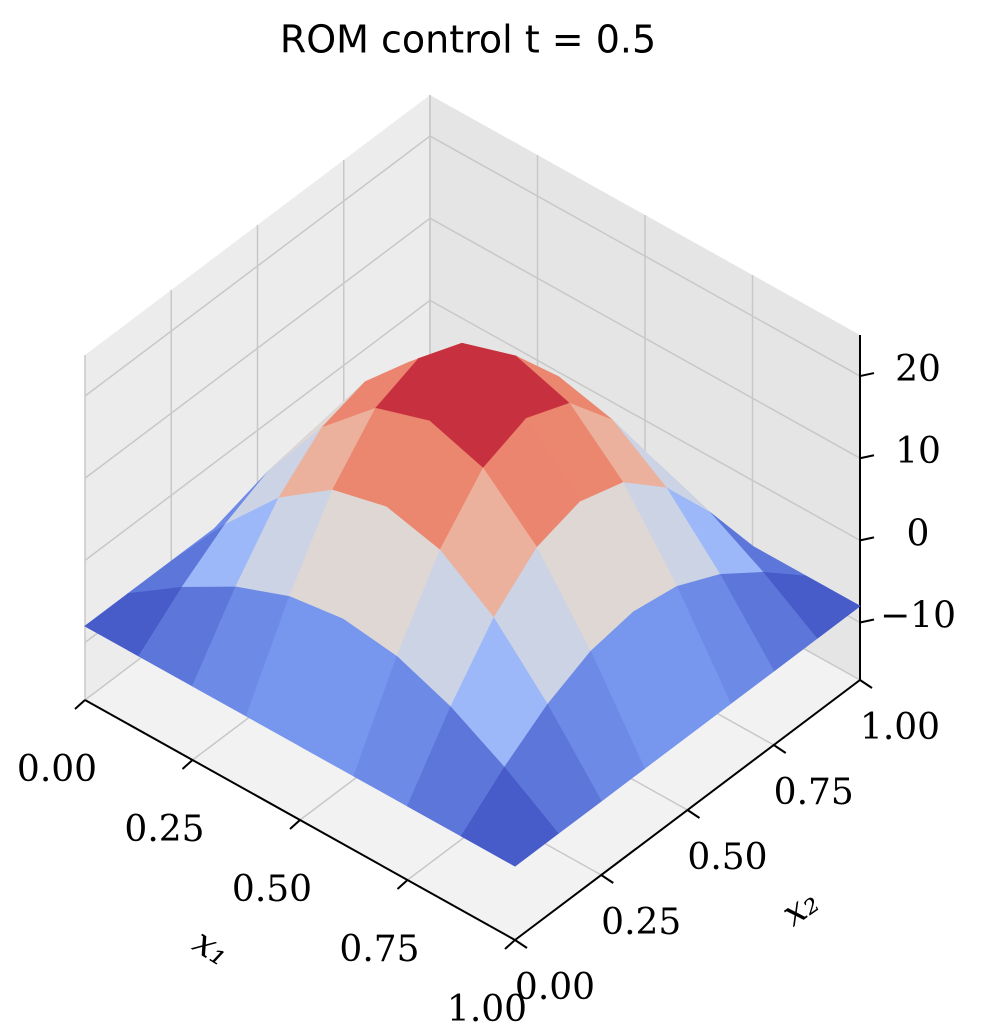 This screenshot has height=1032, width=997. What do you see at coordinates (900, 727) in the screenshot?
I see `y-tick-label: 1.00` at bounding box center [900, 727].